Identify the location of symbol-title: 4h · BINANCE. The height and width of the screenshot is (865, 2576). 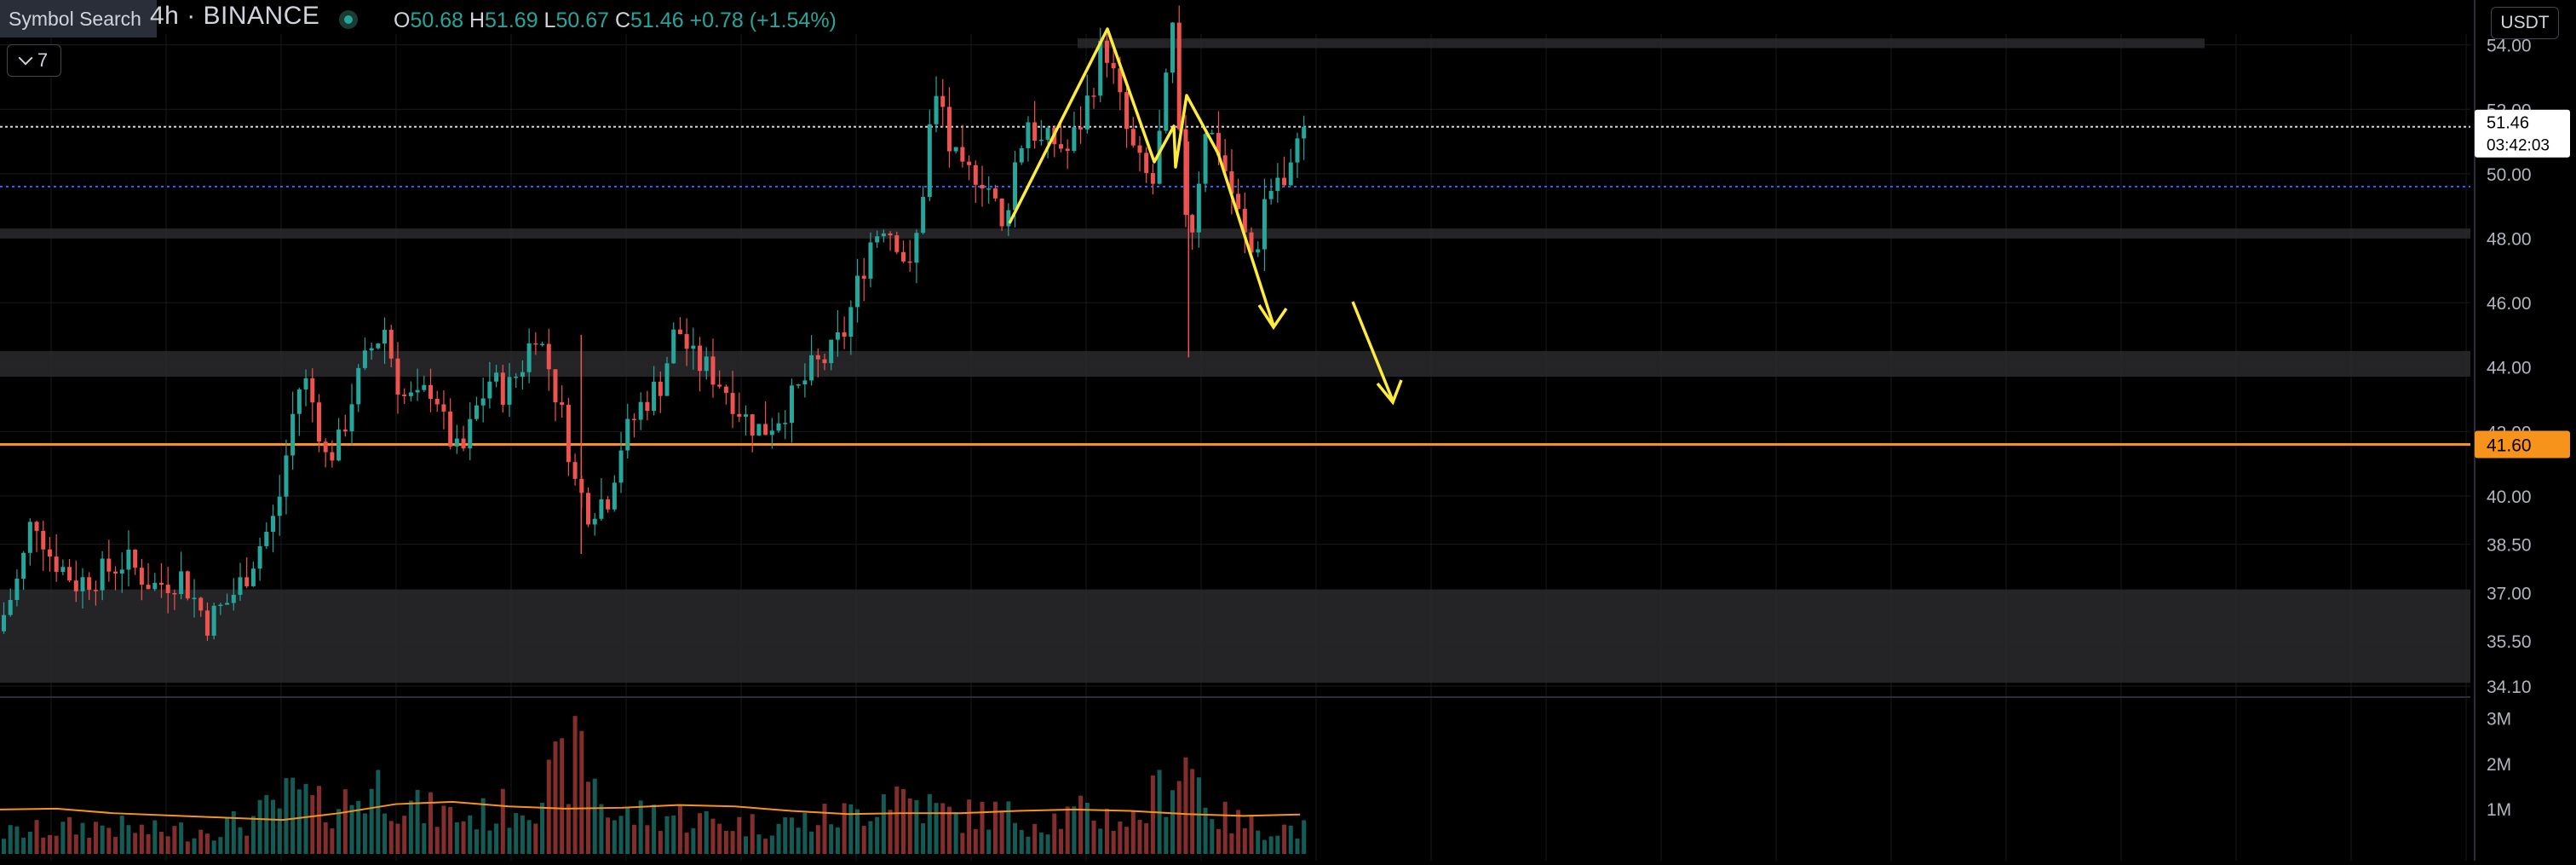
(235, 16).